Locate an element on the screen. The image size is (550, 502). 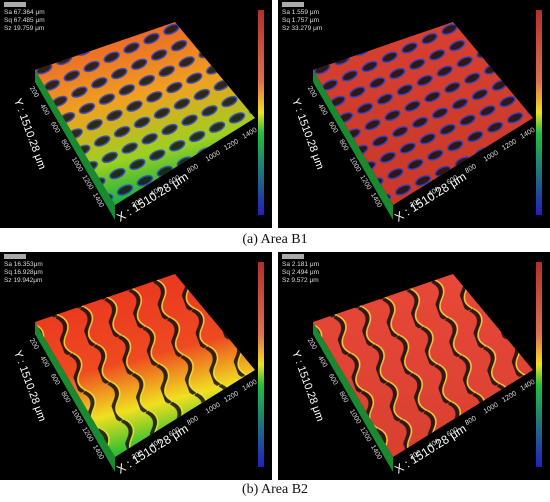
stat: Sz 19.942μm is located at coordinates (23, 280).